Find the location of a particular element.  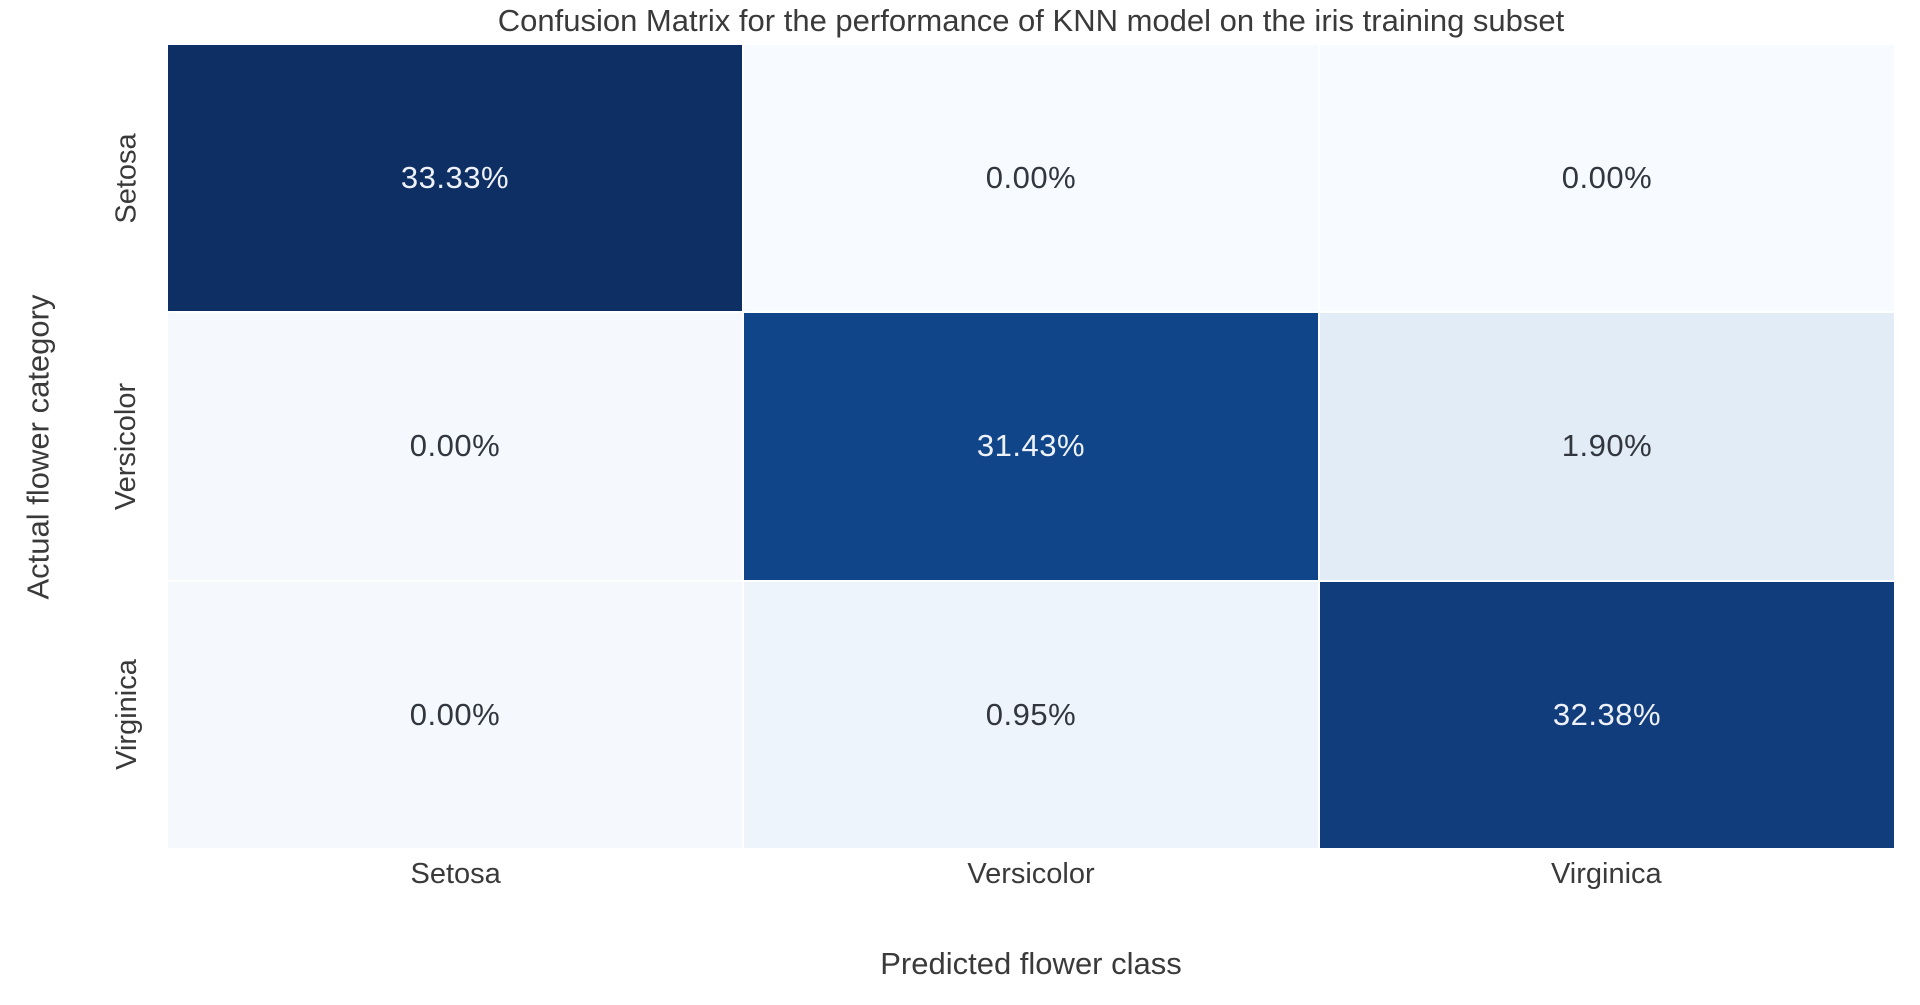

y-tick-label-text: Virginica is located at coordinates (126, 714).